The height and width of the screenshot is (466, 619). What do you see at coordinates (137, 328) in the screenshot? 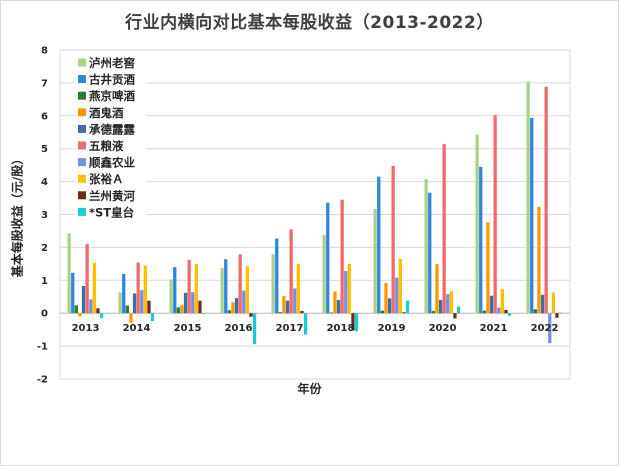
I see `x-tick-label: 2014` at bounding box center [137, 328].